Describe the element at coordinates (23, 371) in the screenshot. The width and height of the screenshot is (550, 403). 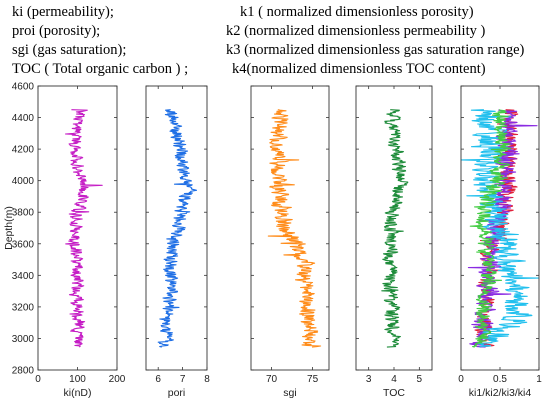
I see `y-tick-label: 2800` at that location.